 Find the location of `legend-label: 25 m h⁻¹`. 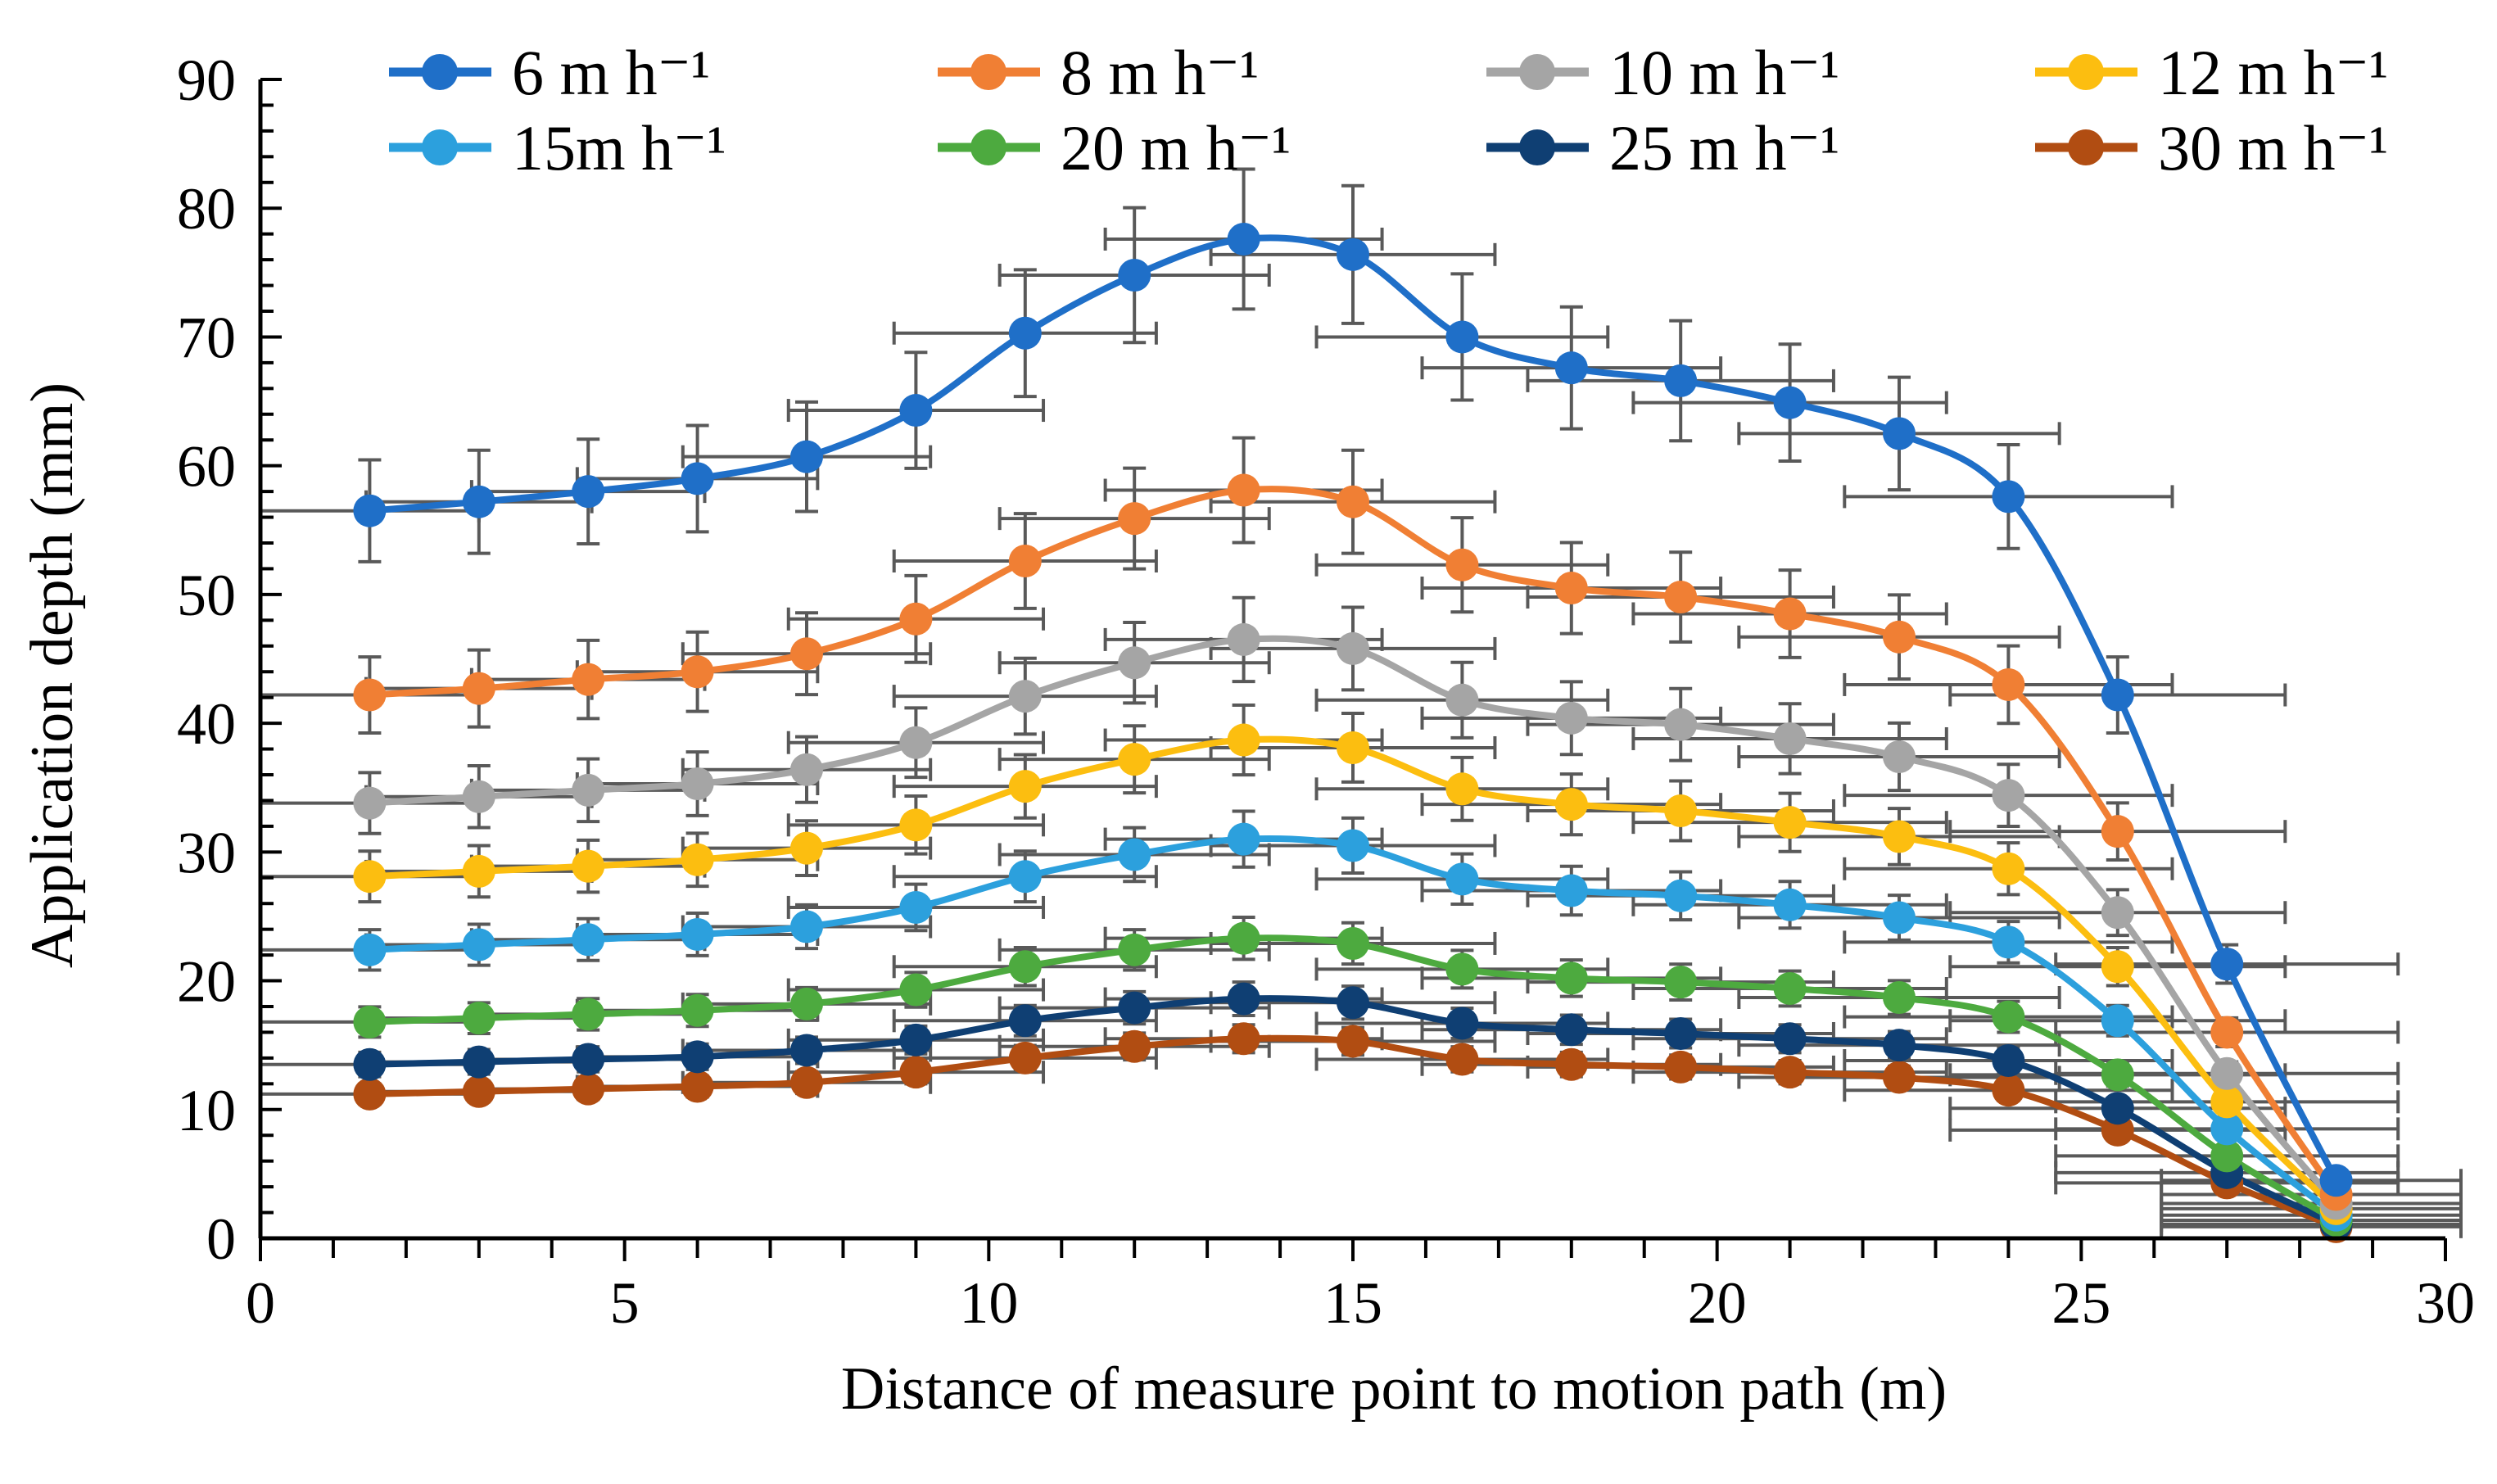

legend-label: 25 m h⁻¹ is located at coordinates (1724, 147).